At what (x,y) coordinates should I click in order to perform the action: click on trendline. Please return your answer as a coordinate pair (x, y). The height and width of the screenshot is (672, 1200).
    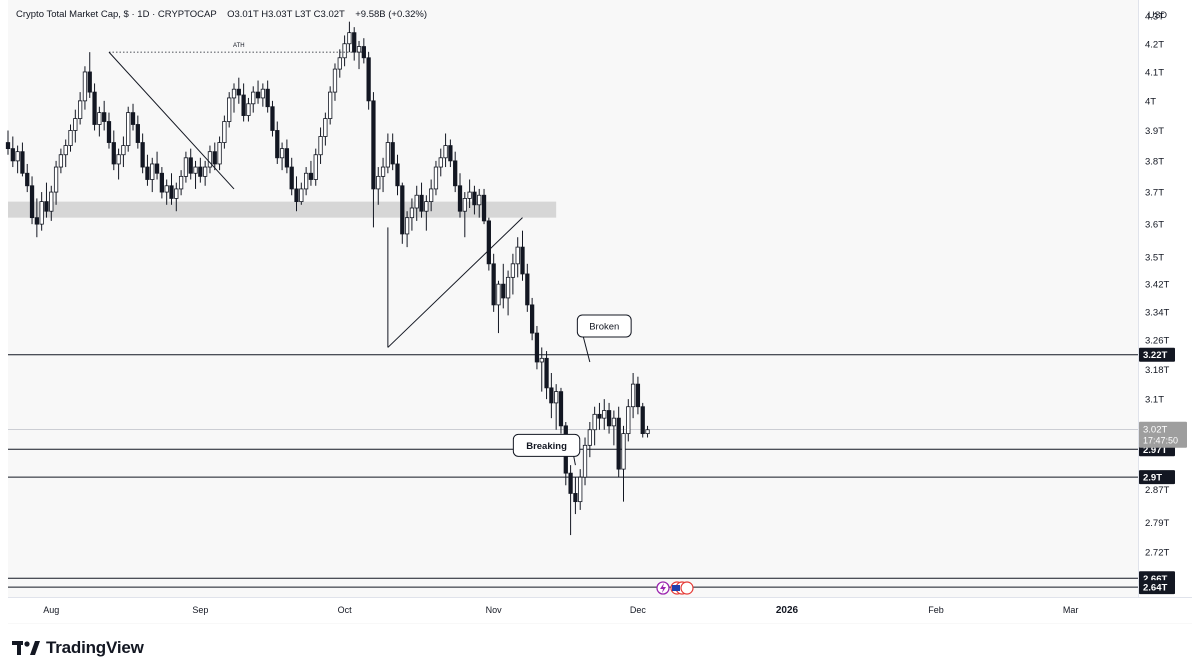
    Looking at the image, I should click on (455, 282).